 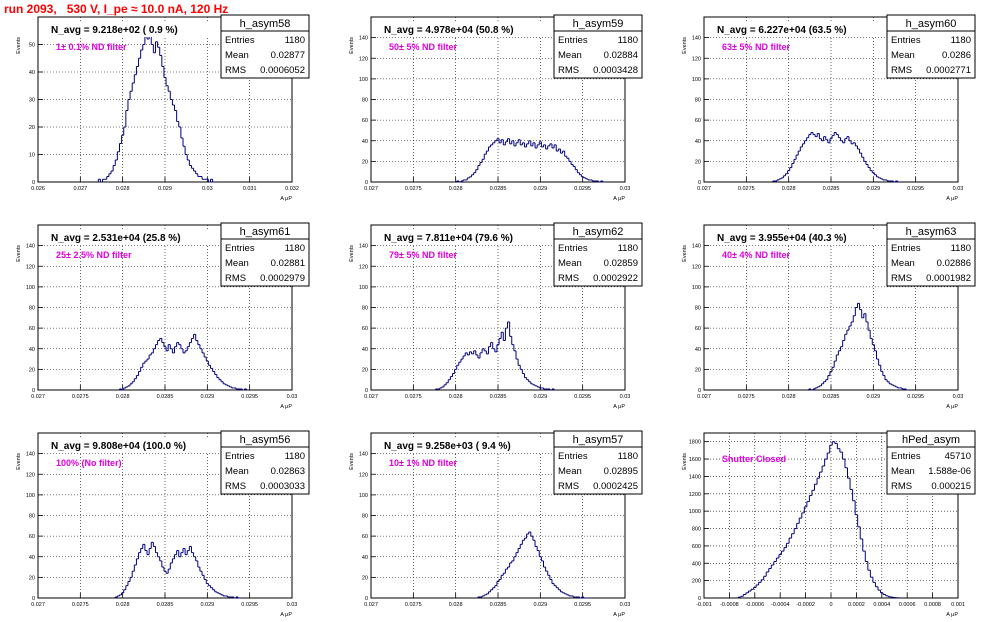 What do you see at coordinates (756, 255) in the screenshot?
I see `filter-annotation: 40± 4% ND filter` at bounding box center [756, 255].